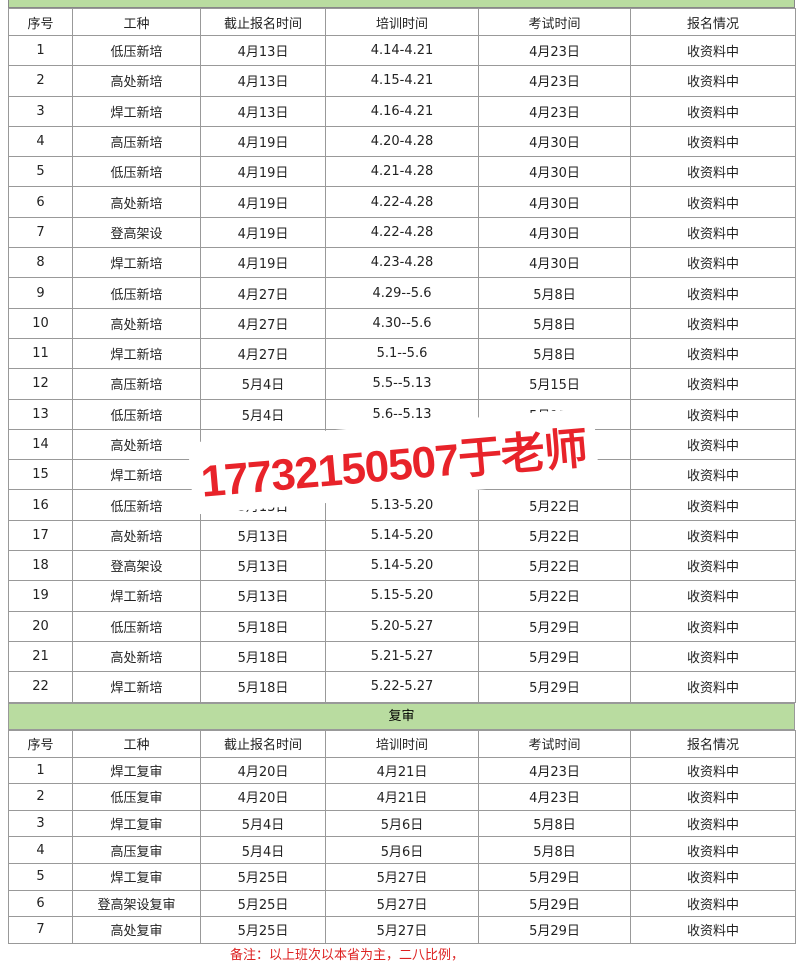 Image resolution: width=800 pixels, height=977 pixels. I want to click on cell: 4.14-4.21, so click(402, 50).